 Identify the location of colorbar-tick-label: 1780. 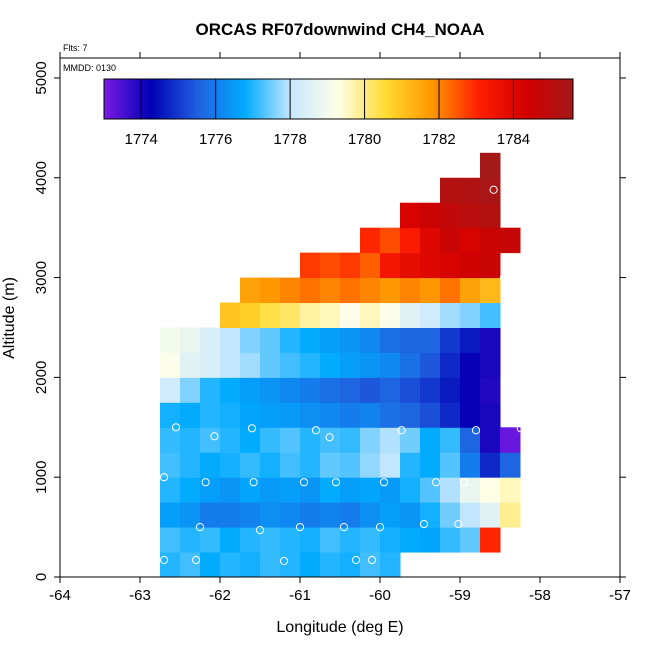
(364, 139).